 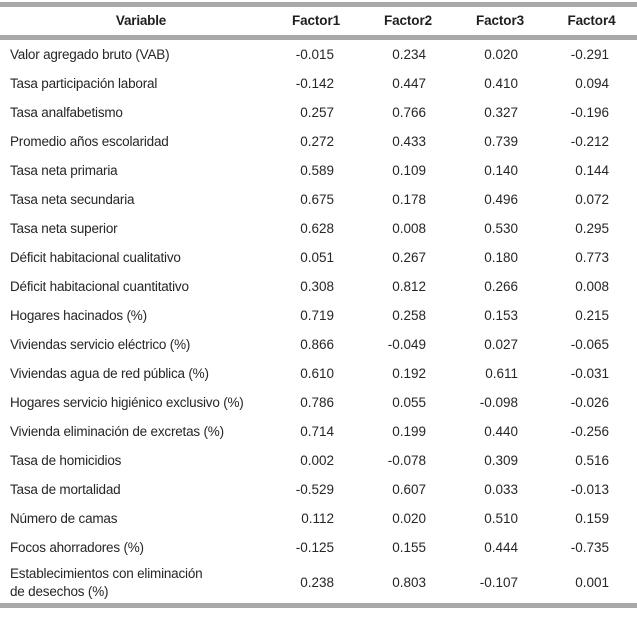 What do you see at coordinates (589, 402) in the screenshot?
I see `factor4-value: -0.026` at bounding box center [589, 402].